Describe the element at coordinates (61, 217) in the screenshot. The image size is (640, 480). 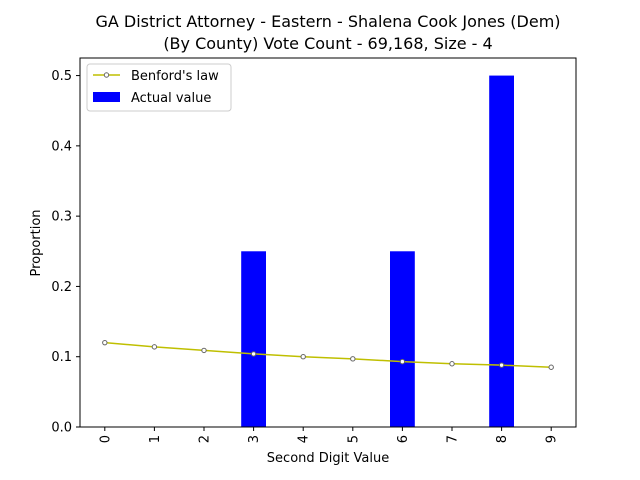
I see `y-tick-label: 0.3` at that location.